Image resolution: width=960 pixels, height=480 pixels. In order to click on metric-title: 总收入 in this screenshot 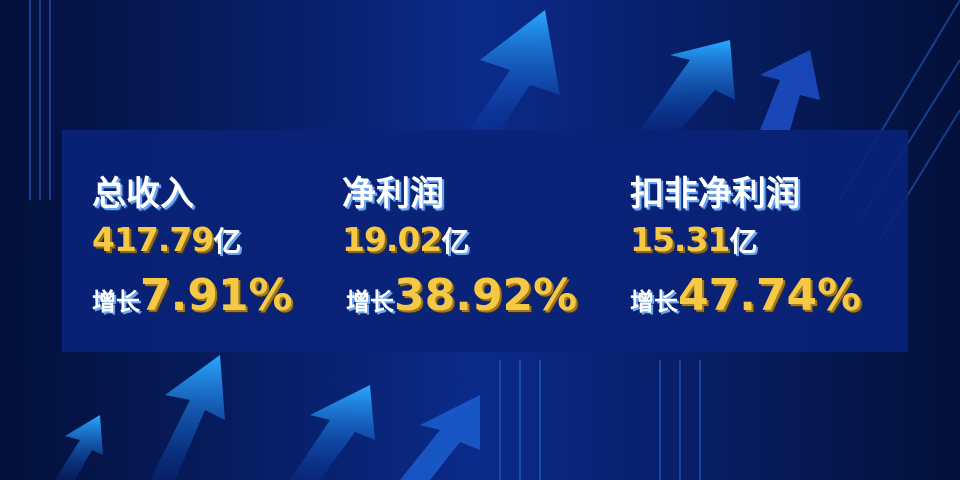, I will do `click(143, 194)`.